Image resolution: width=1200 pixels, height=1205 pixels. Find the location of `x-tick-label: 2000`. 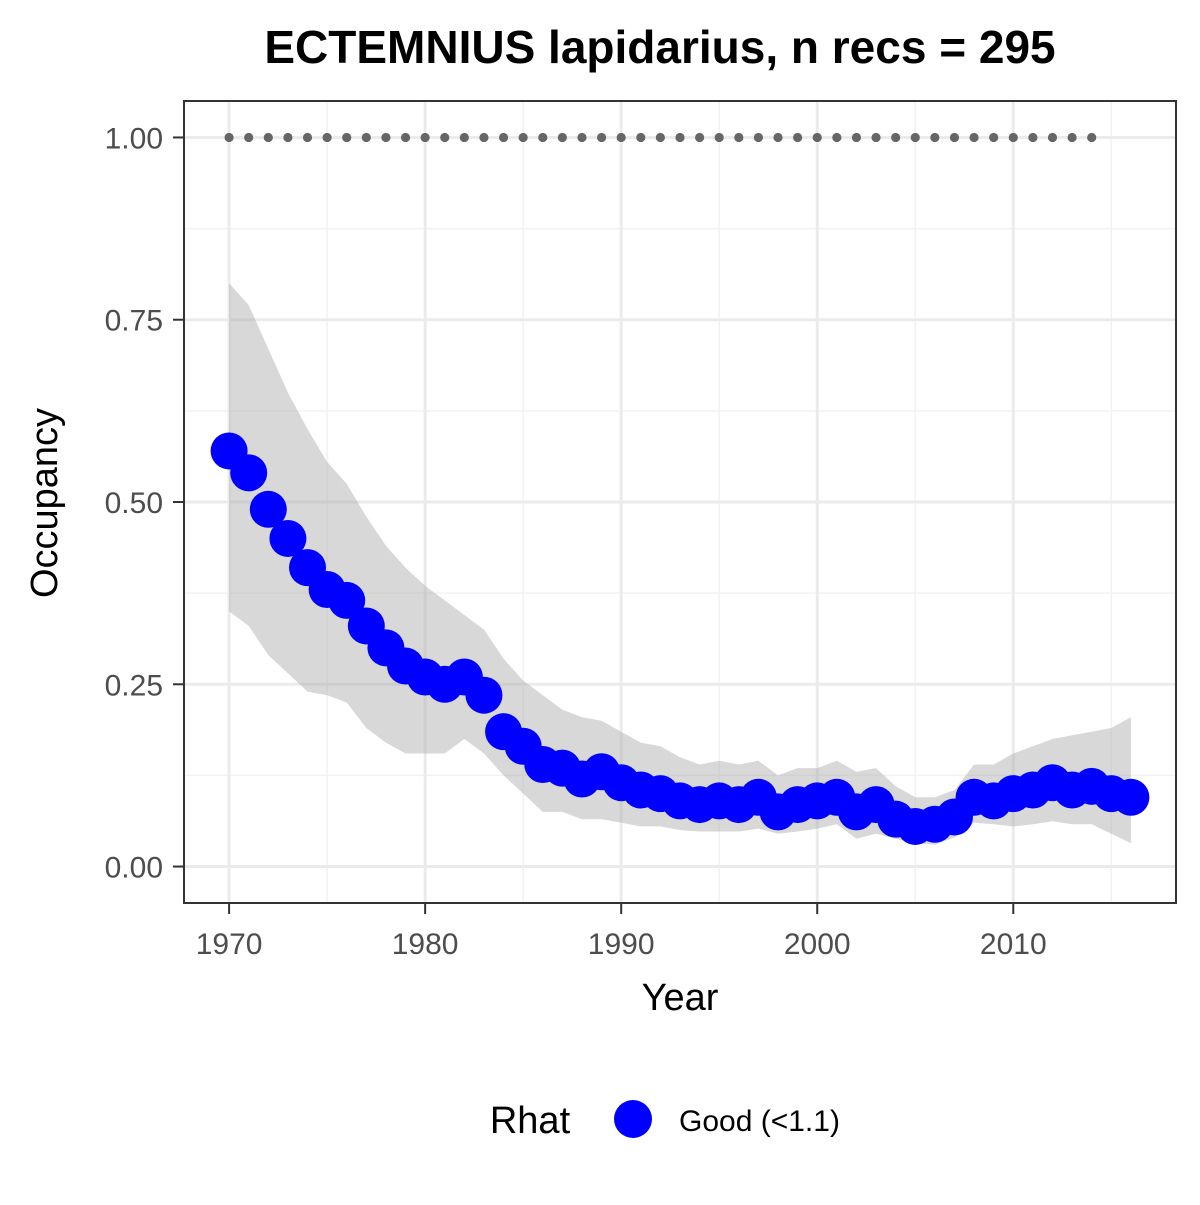

x-tick-label: 2000 is located at coordinates (817, 944).